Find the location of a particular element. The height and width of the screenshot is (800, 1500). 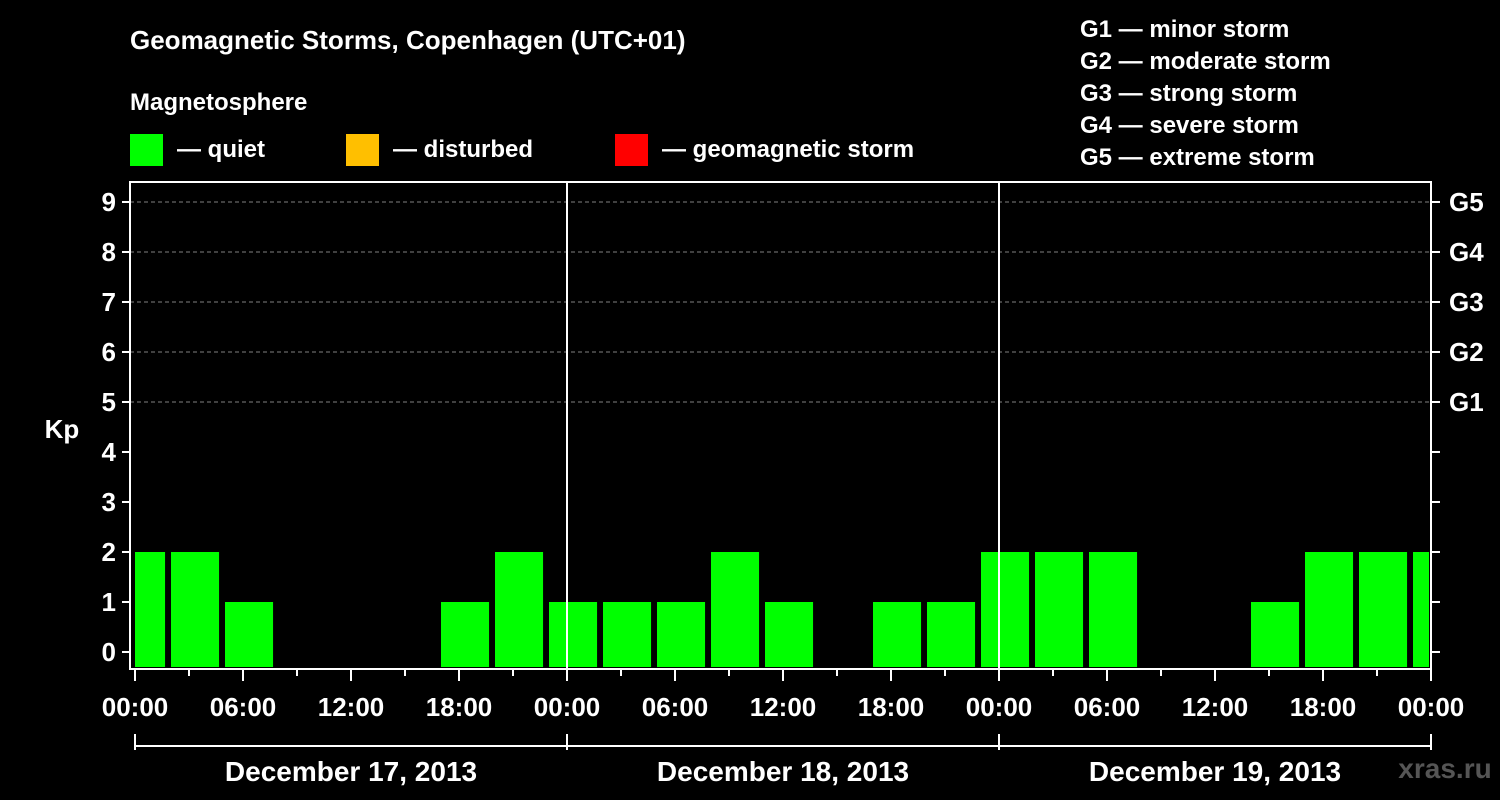

chart-title: Geomagnetic Storms, Copenhagen (UTC+01) is located at coordinates (407, 40).